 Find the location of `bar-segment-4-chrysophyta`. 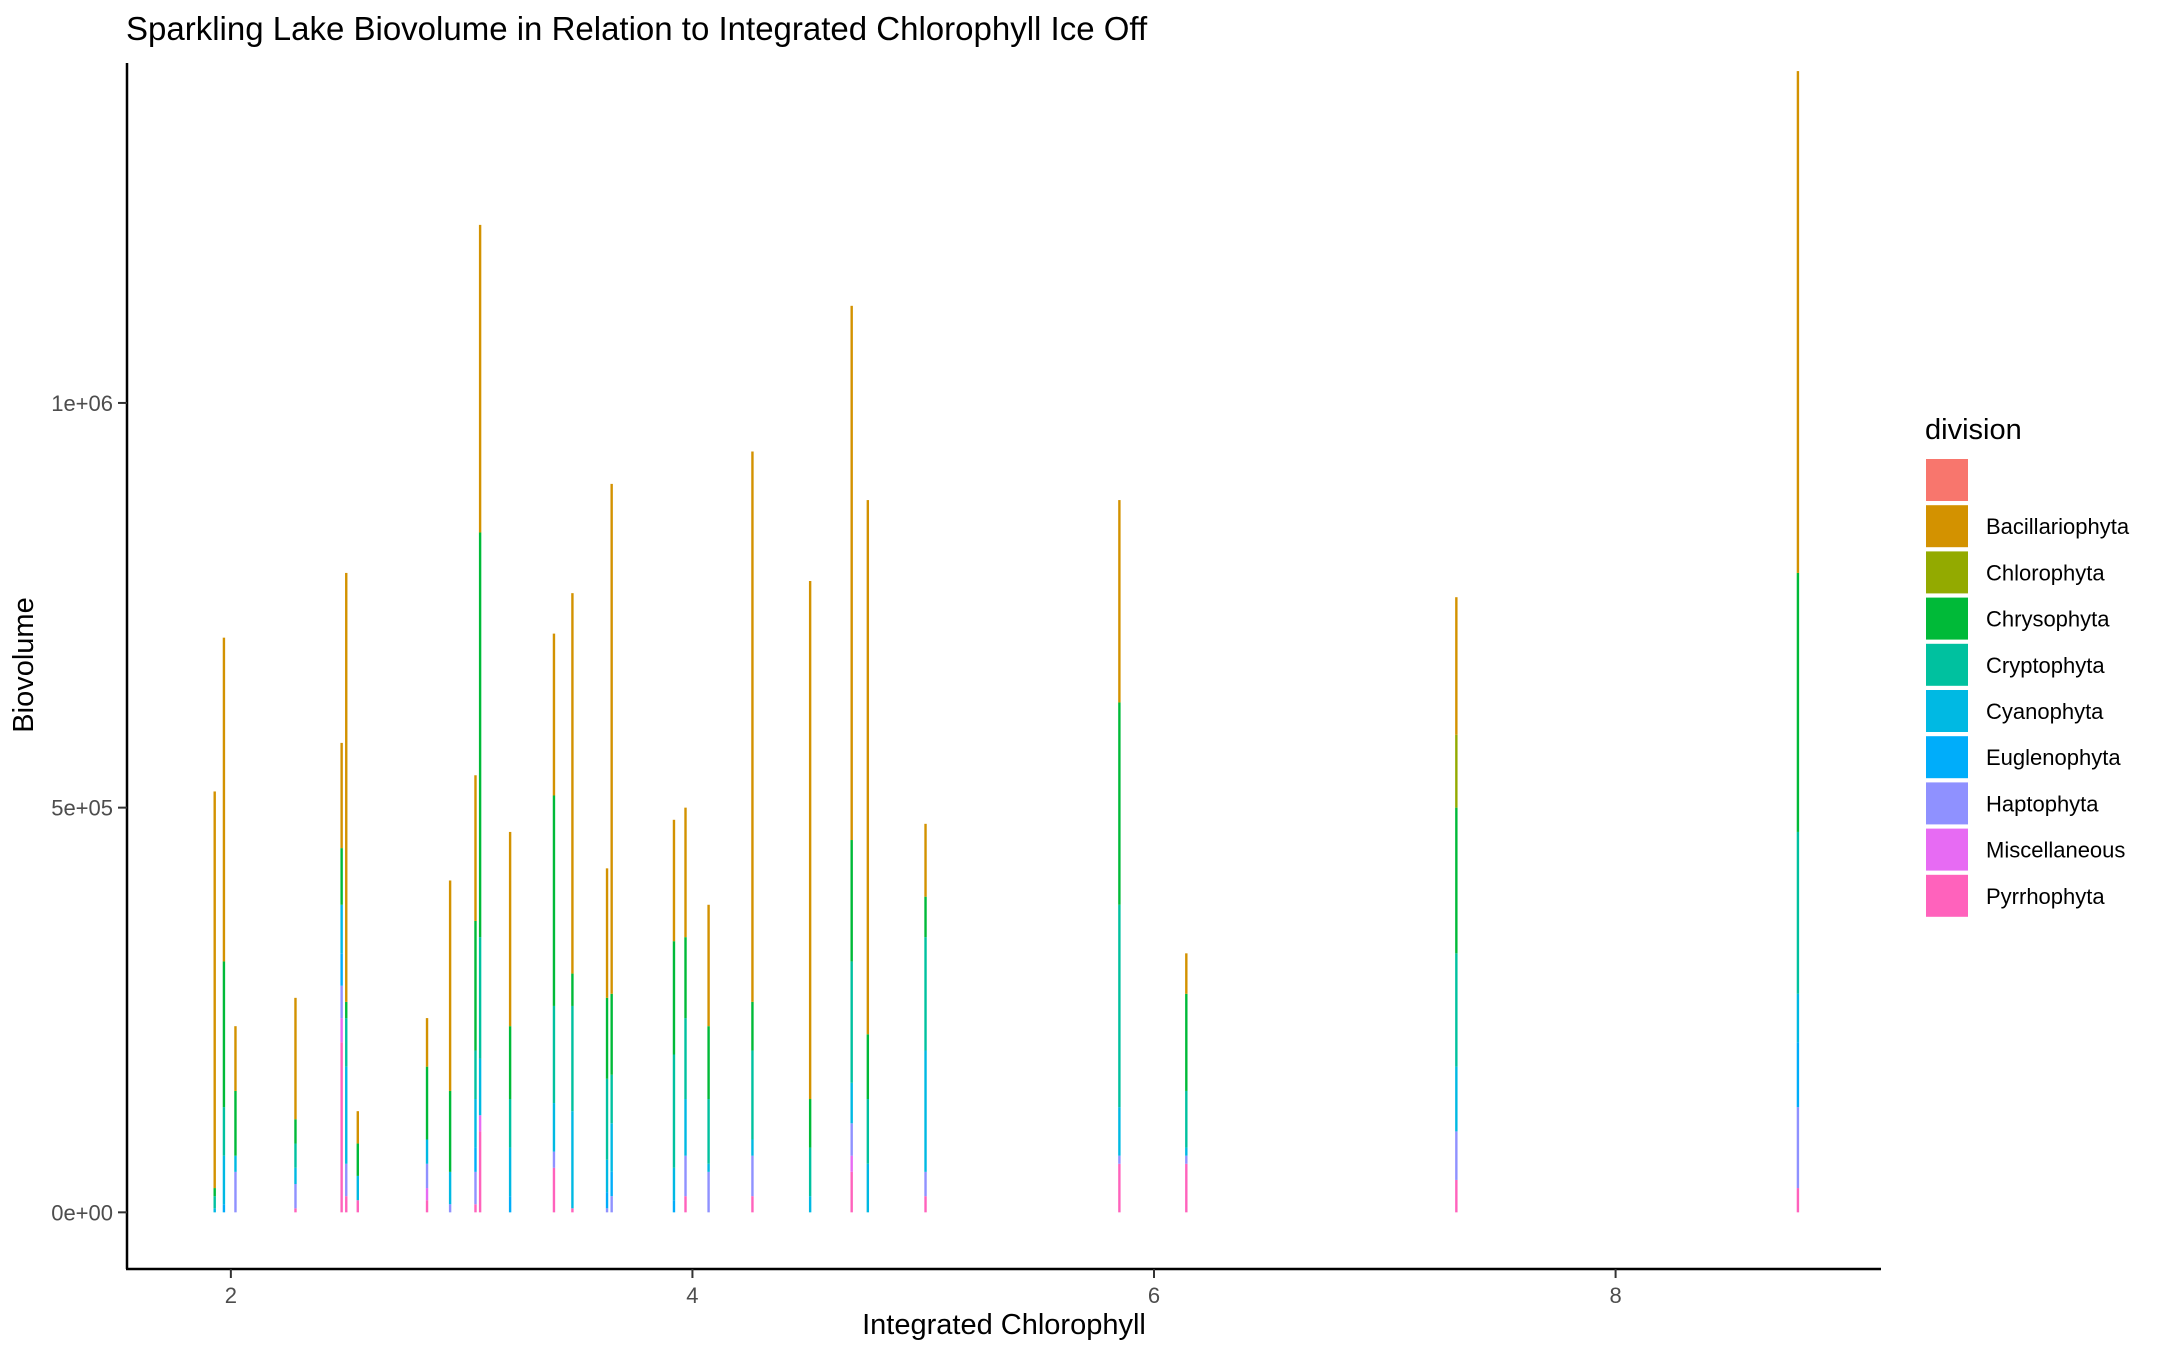

bar-segment-4-chrysophyta is located at coordinates (341, 876).